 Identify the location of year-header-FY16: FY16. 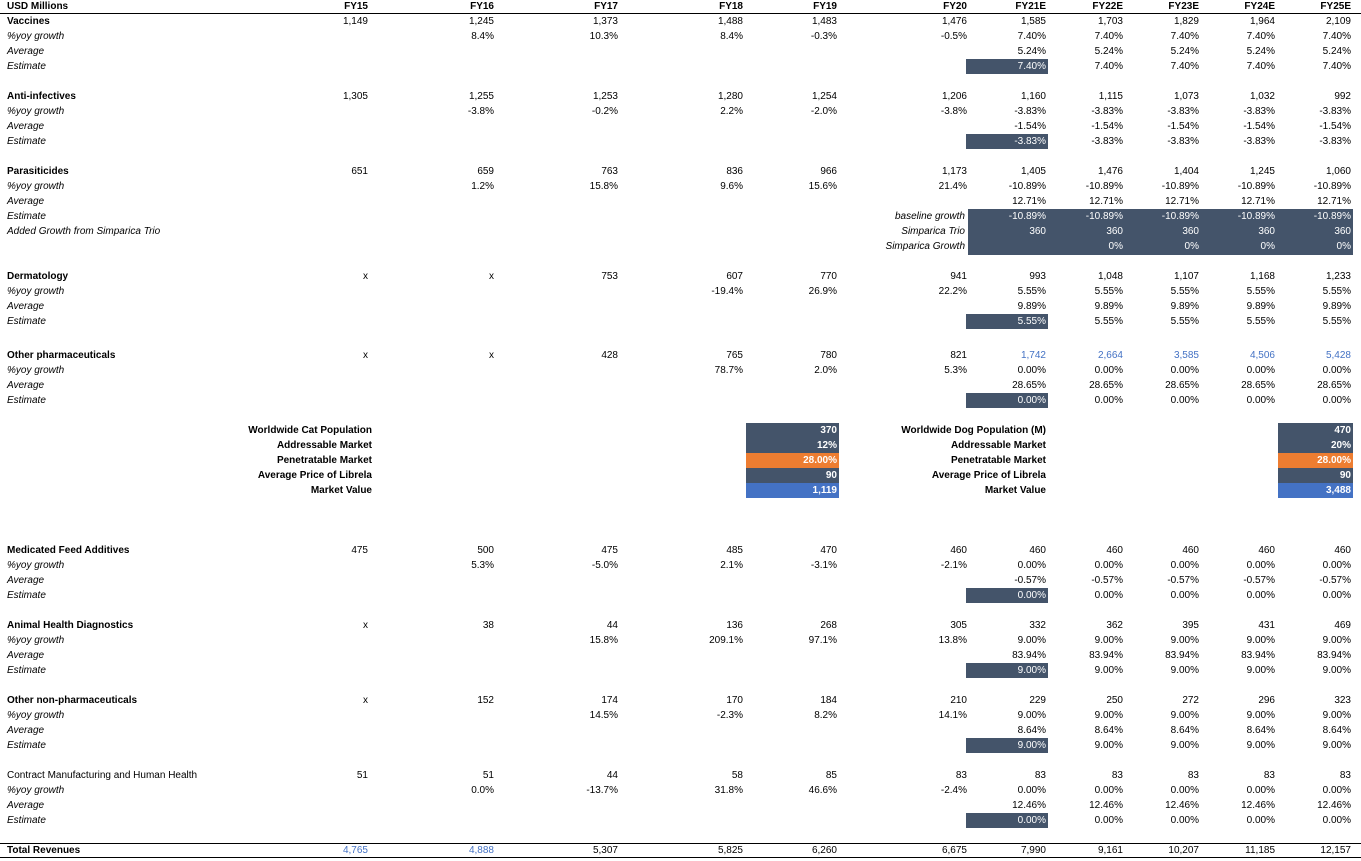
(482, 6).